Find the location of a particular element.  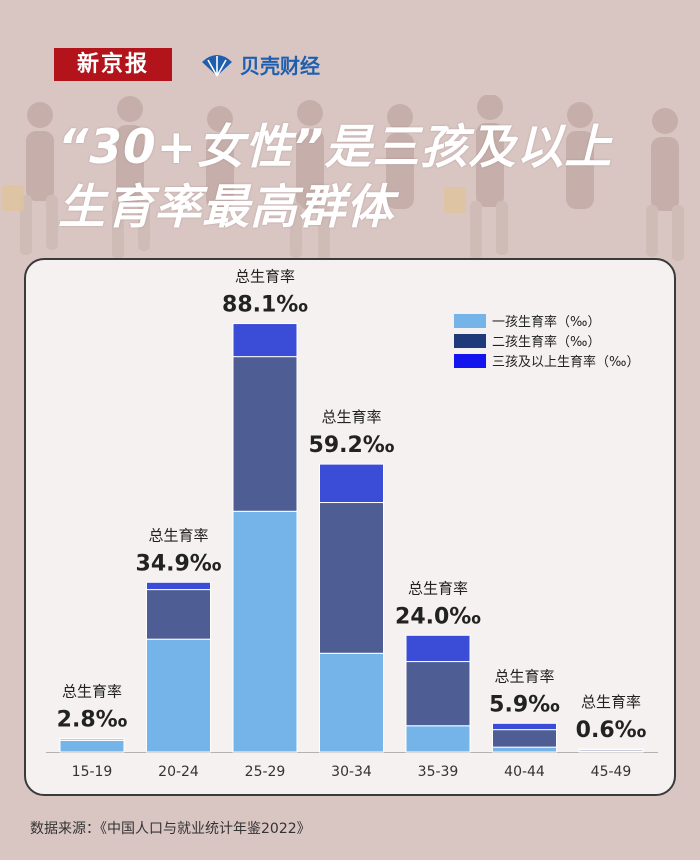

legend-label-3: 三孩及以上生育率（‰） is located at coordinates (565, 362).